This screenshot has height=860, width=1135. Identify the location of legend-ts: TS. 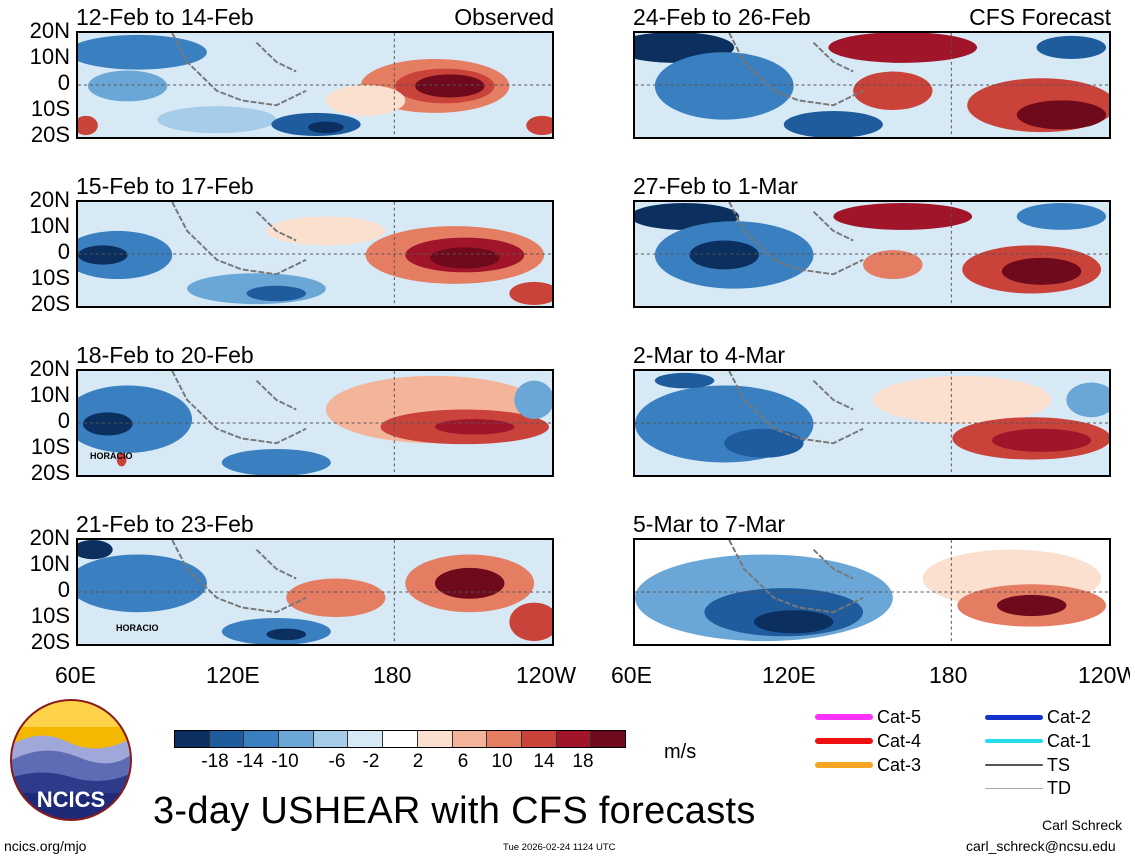
(1027, 765).